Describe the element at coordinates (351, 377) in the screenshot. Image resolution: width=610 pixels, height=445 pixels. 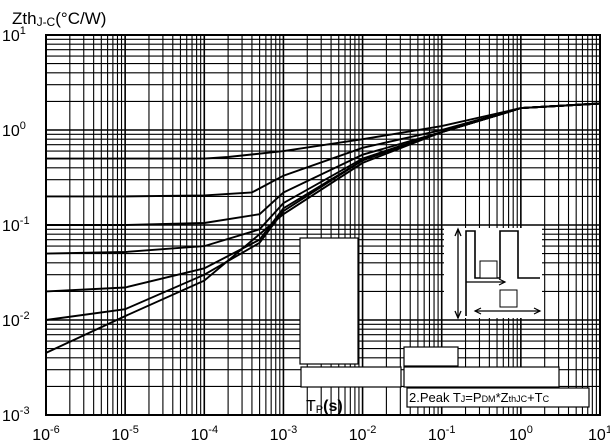
I see `legend-box-single-pulse` at that location.